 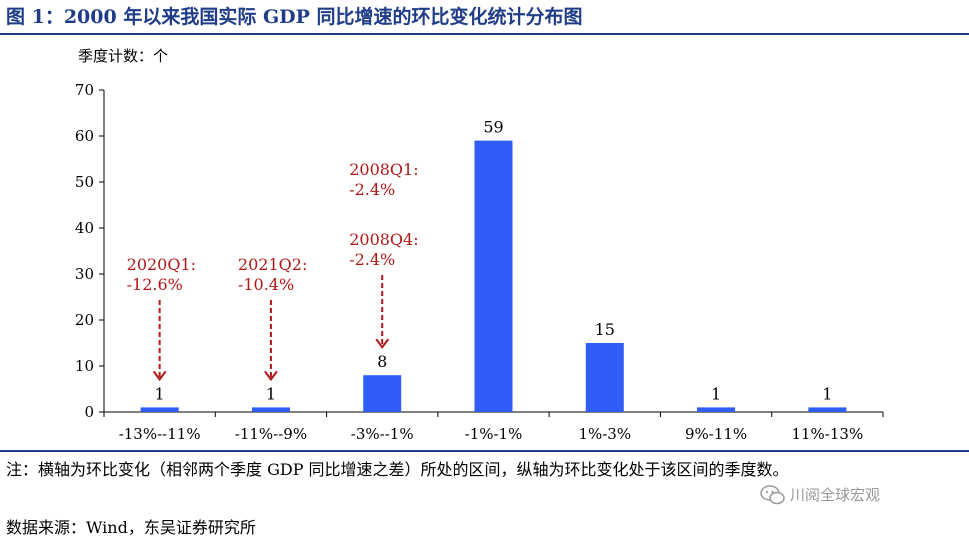 What do you see at coordinates (161, 264) in the screenshot?
I see `annotation-text: 2020Q1:` at bounding box center [161, 264].